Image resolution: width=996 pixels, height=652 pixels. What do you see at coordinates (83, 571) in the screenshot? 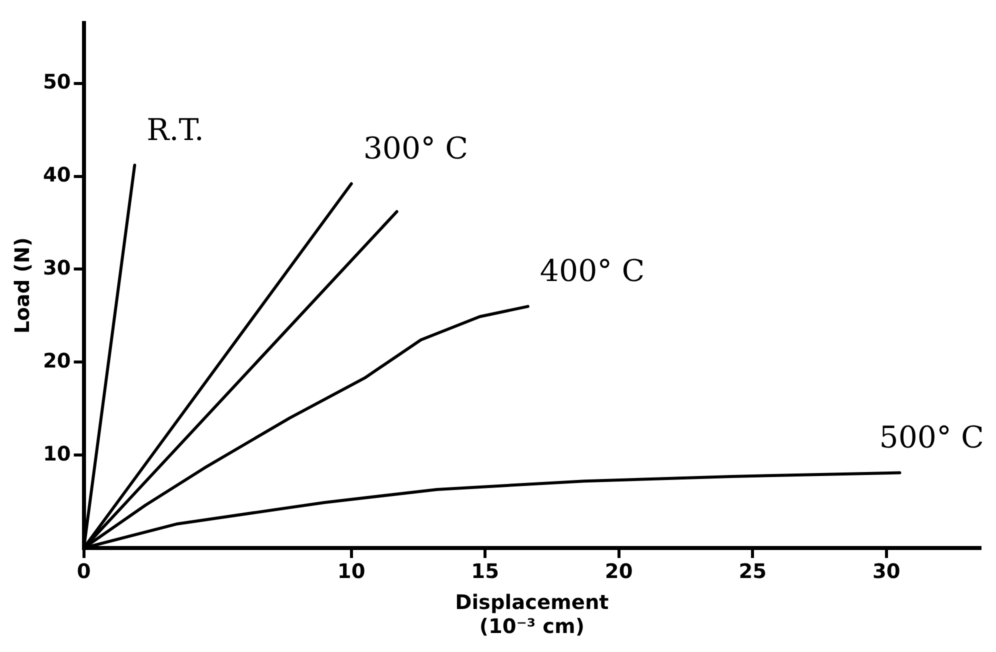
I see `x-tick-label: 0` at bounding box center [83, 571].